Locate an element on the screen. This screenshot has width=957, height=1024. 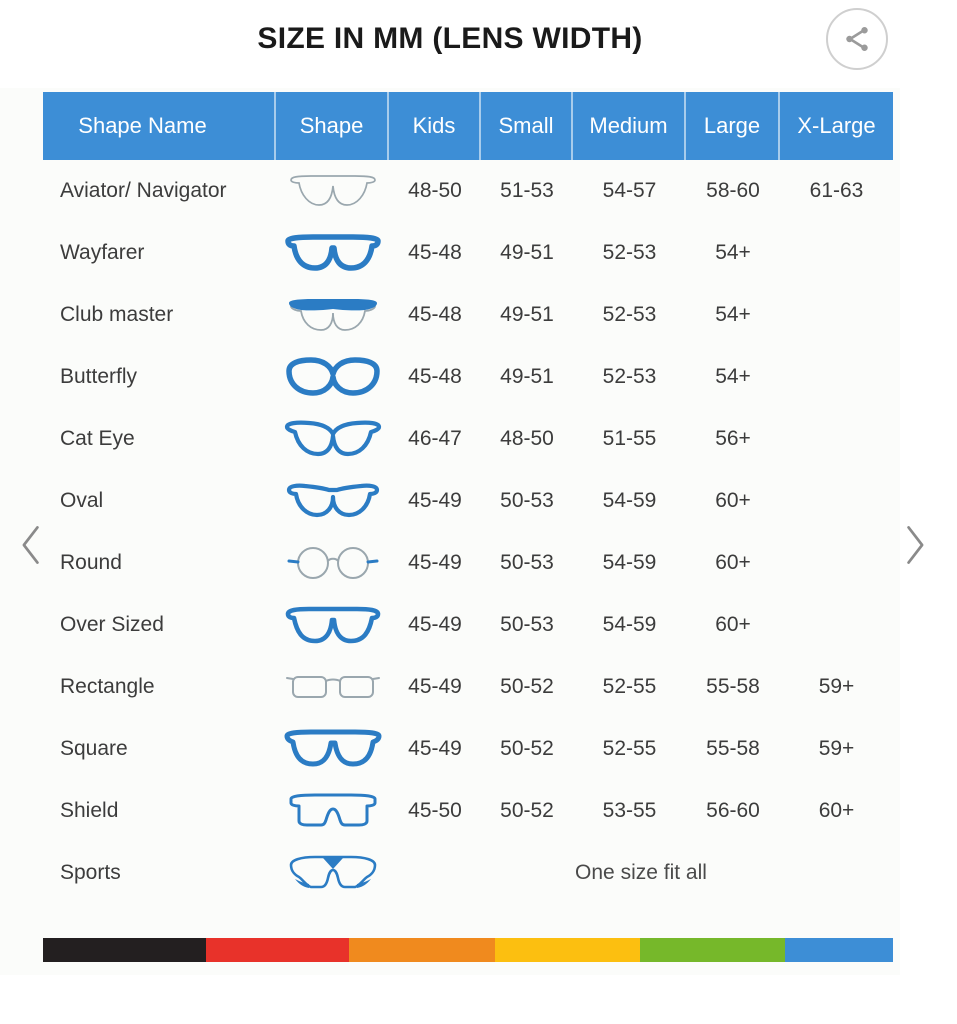
cell-medium: 54-57 is located at coordinates (629, 190).